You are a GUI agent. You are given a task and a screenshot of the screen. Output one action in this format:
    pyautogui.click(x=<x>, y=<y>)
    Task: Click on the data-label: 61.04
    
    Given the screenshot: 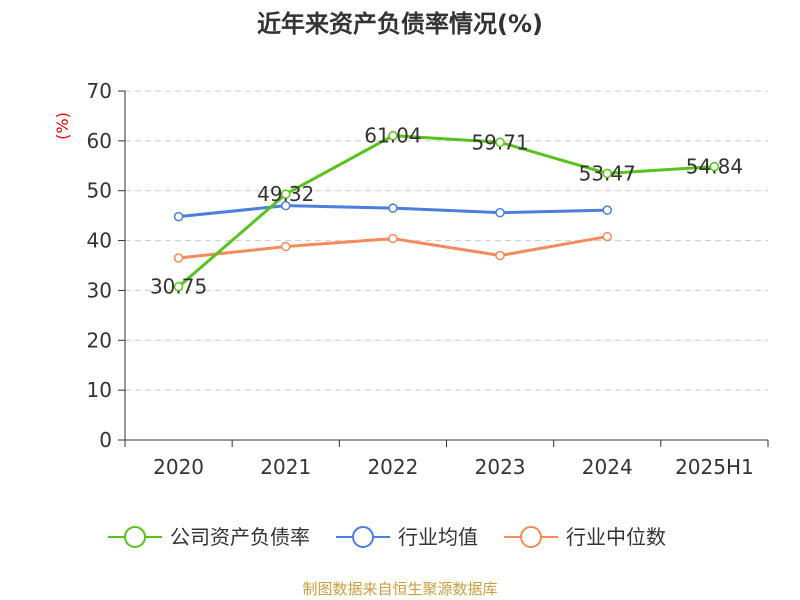 What is the action you would take?
    pyautogui.click(x=392, y=136)
    